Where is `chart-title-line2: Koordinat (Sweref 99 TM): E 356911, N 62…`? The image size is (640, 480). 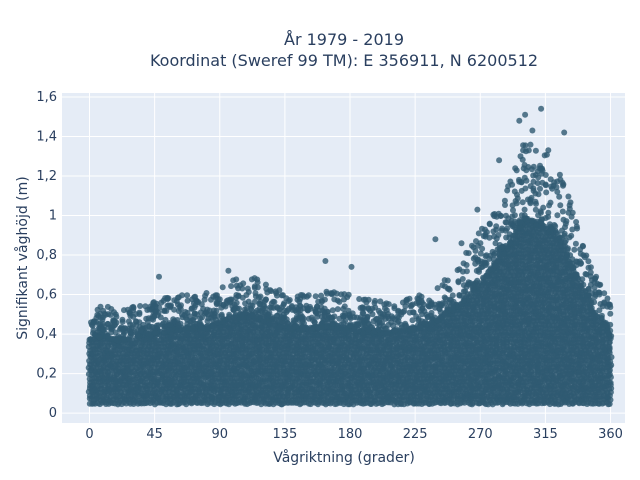
chart-title-line2: Koordinat (Sweref 99 TM): E 356911, N 62… is located at coordinates (344, 60).